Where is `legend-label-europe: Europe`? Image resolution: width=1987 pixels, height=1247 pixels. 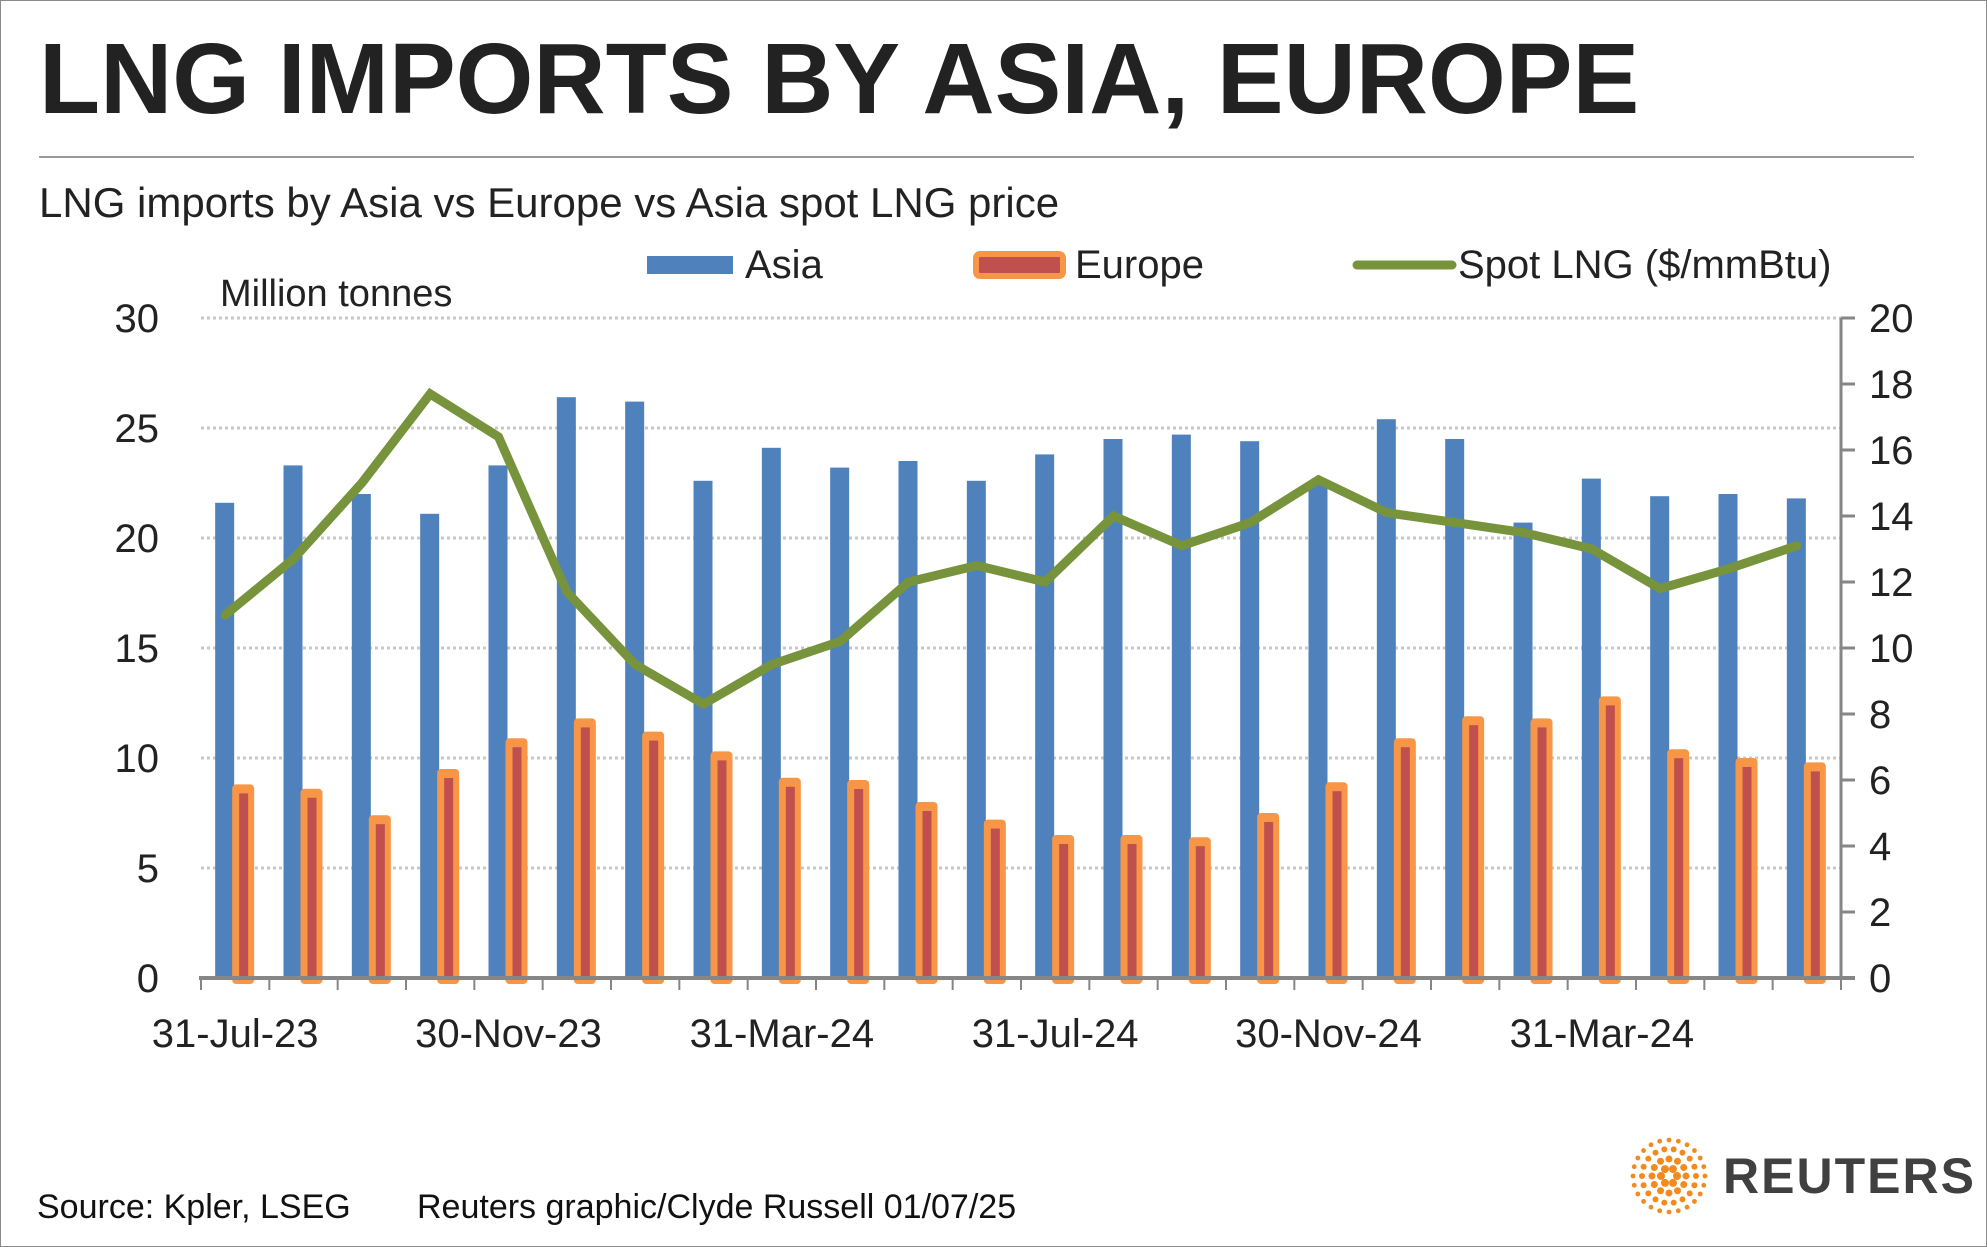 legend-label-europe: Europe is located at coordinates (1139, 265).